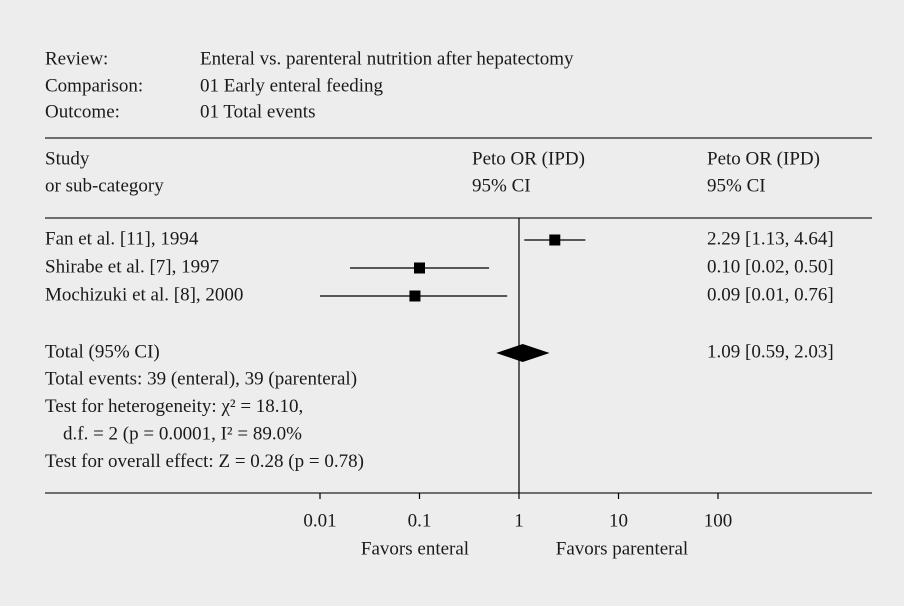  What do you see at coordinates (82, 111) in the screenshot?
I see `outcome-label: Outcome:` at bounding box center [82, 111].